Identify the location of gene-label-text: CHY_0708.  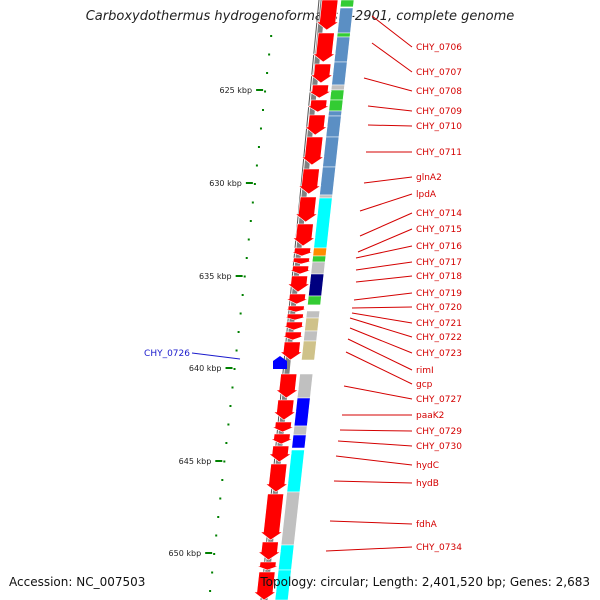
(439, 92).